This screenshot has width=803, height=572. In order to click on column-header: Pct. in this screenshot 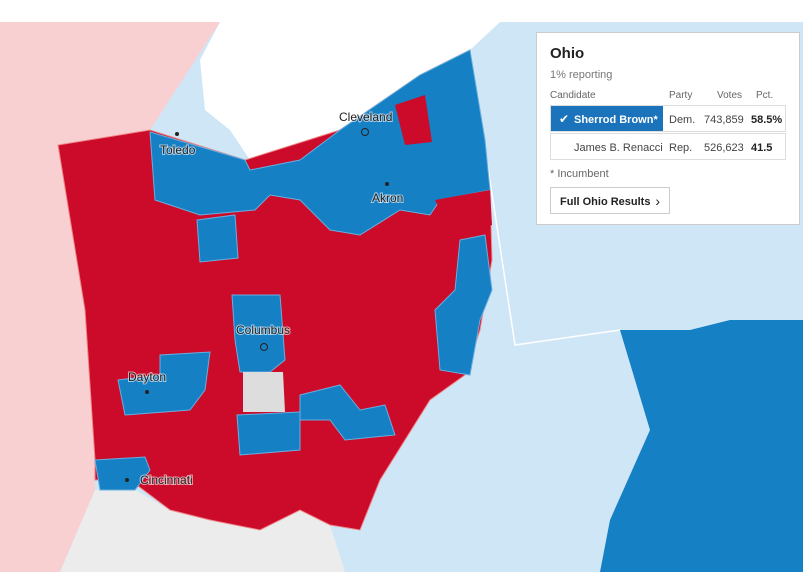, I will do `click(765, 95)`.